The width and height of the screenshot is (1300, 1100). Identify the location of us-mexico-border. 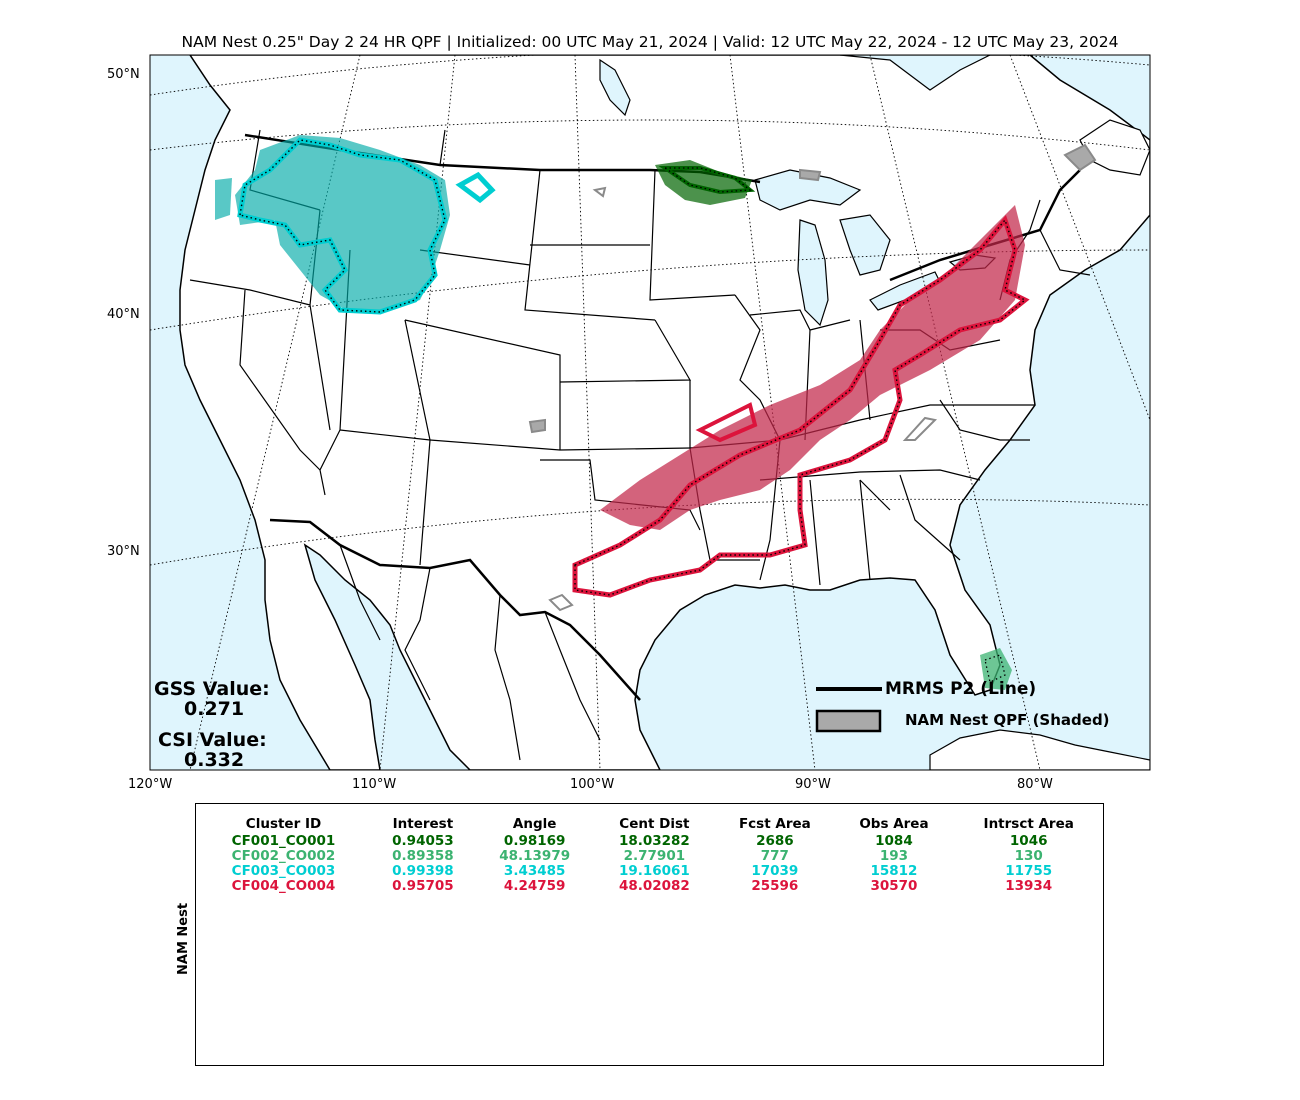
(455, 609).